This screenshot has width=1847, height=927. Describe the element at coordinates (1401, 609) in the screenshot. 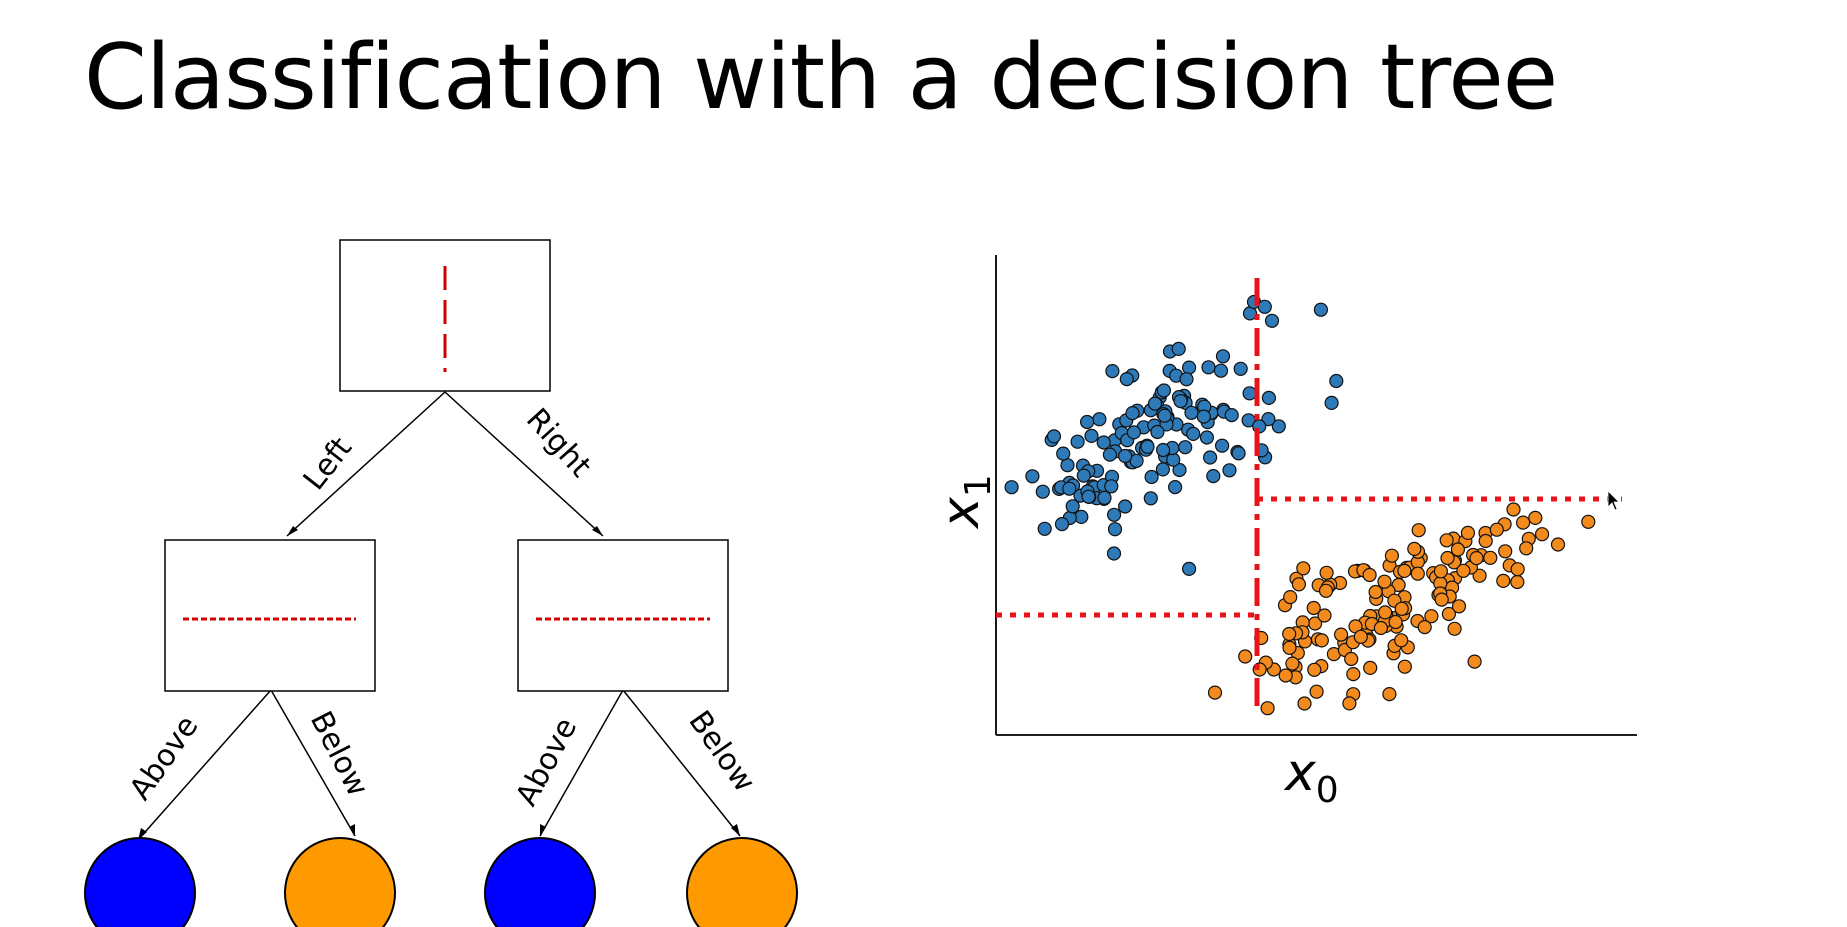

I see `class-b-points` at that location.